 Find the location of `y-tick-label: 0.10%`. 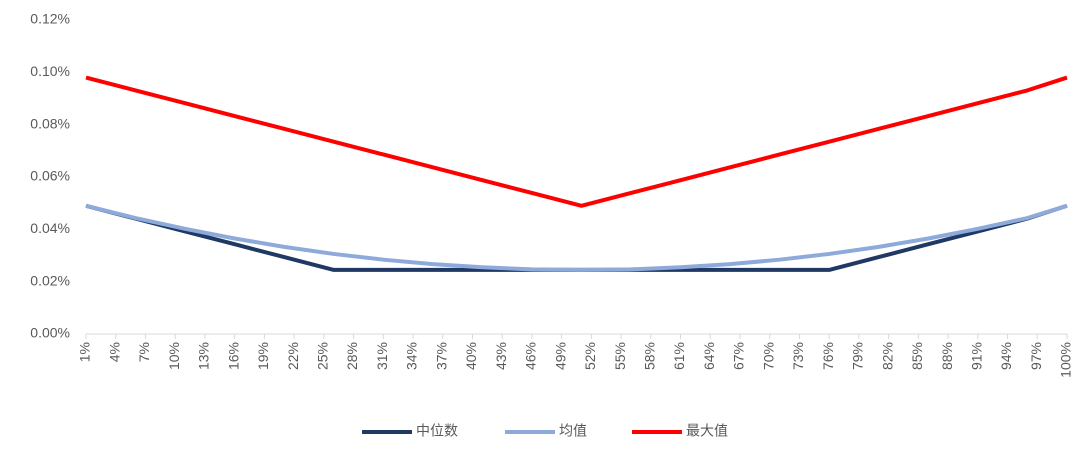

y-tick-label: 0.10% is located at coordinates (50, 71).